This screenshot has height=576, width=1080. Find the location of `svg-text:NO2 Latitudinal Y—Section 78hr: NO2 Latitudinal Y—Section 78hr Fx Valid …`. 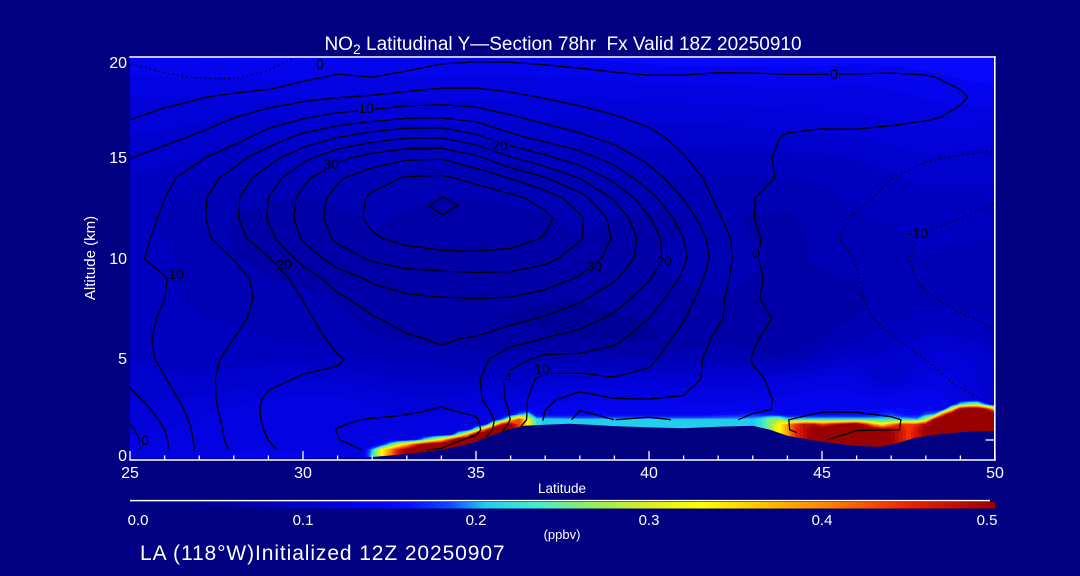

svg-text:NO2 Latitudinal Y—Section 78hr: NO2 Latitudinal Y—Section 78hr Fx Valid … is located at coordinates (562, 45).